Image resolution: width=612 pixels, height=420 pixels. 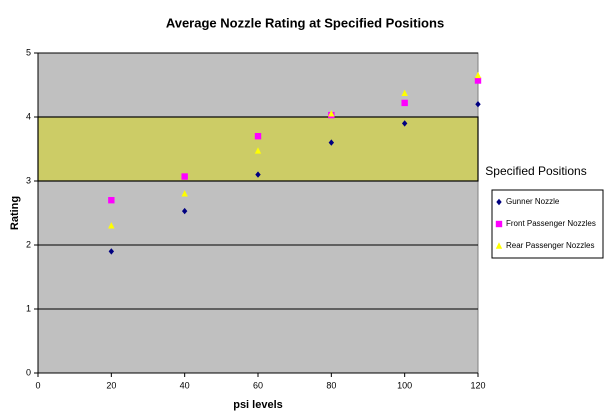 I want to click on x-tick-label: 100, so click(x=404, y=385).